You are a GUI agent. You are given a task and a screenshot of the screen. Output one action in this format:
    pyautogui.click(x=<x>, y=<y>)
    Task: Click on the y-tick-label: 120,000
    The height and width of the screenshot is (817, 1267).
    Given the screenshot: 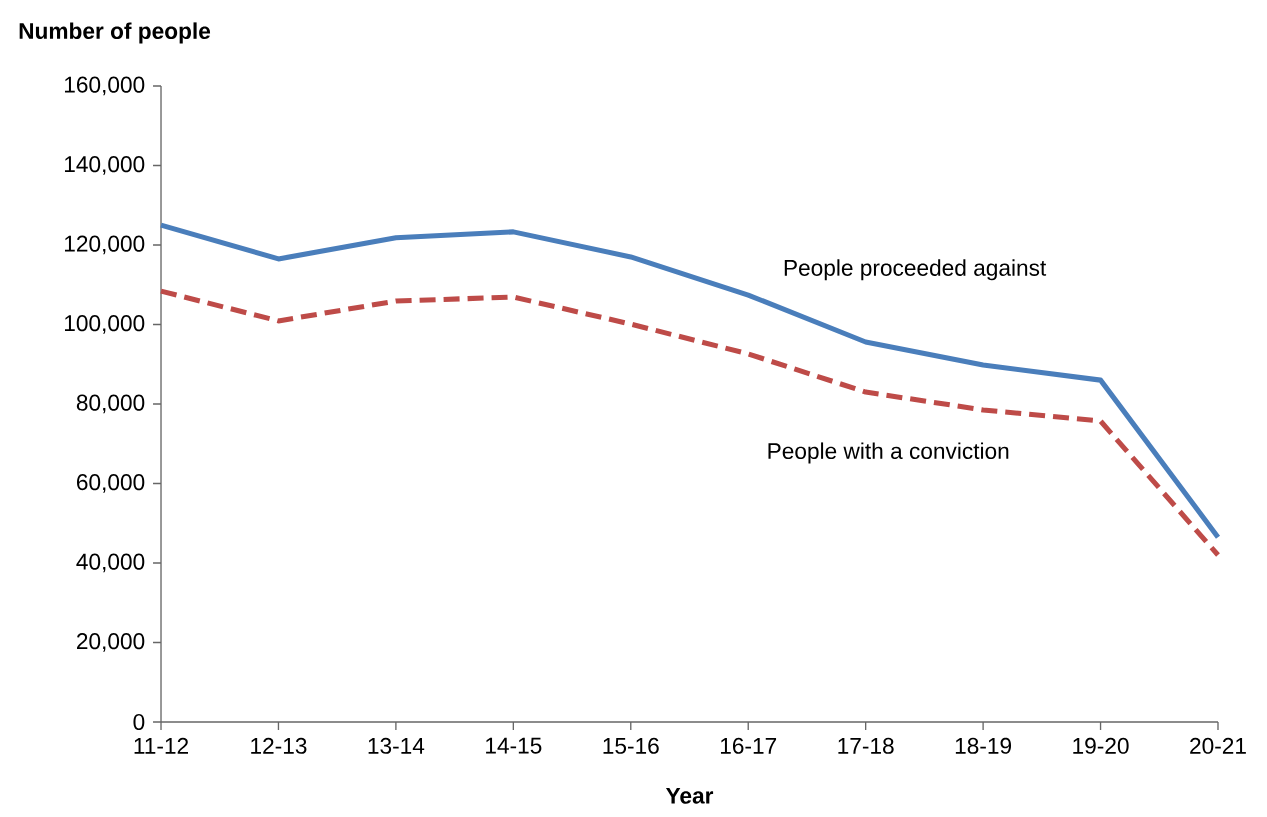 What is the action you would take?
    pyautogui.click(x=104, y=245)
    